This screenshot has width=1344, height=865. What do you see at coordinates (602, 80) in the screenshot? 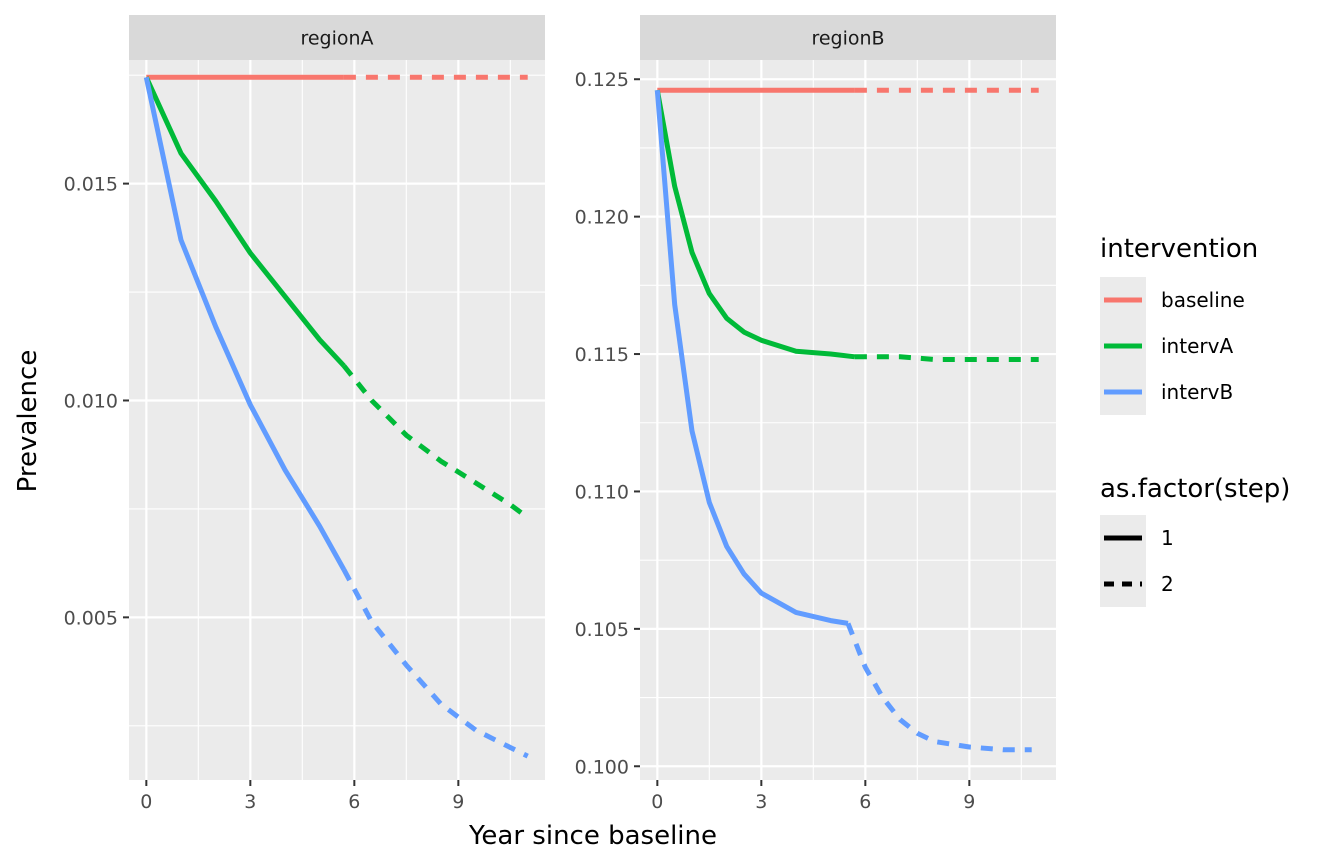
I see `y-tick-label: 0.125` at bounding box center [602, 80].